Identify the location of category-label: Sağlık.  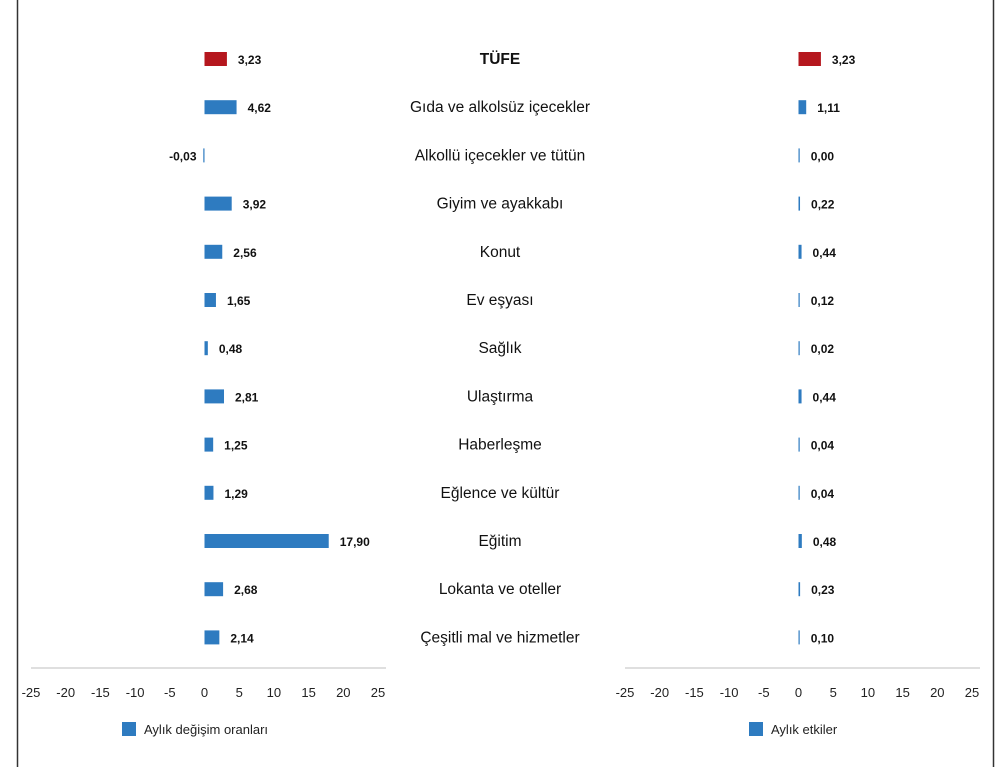
(499, 348).